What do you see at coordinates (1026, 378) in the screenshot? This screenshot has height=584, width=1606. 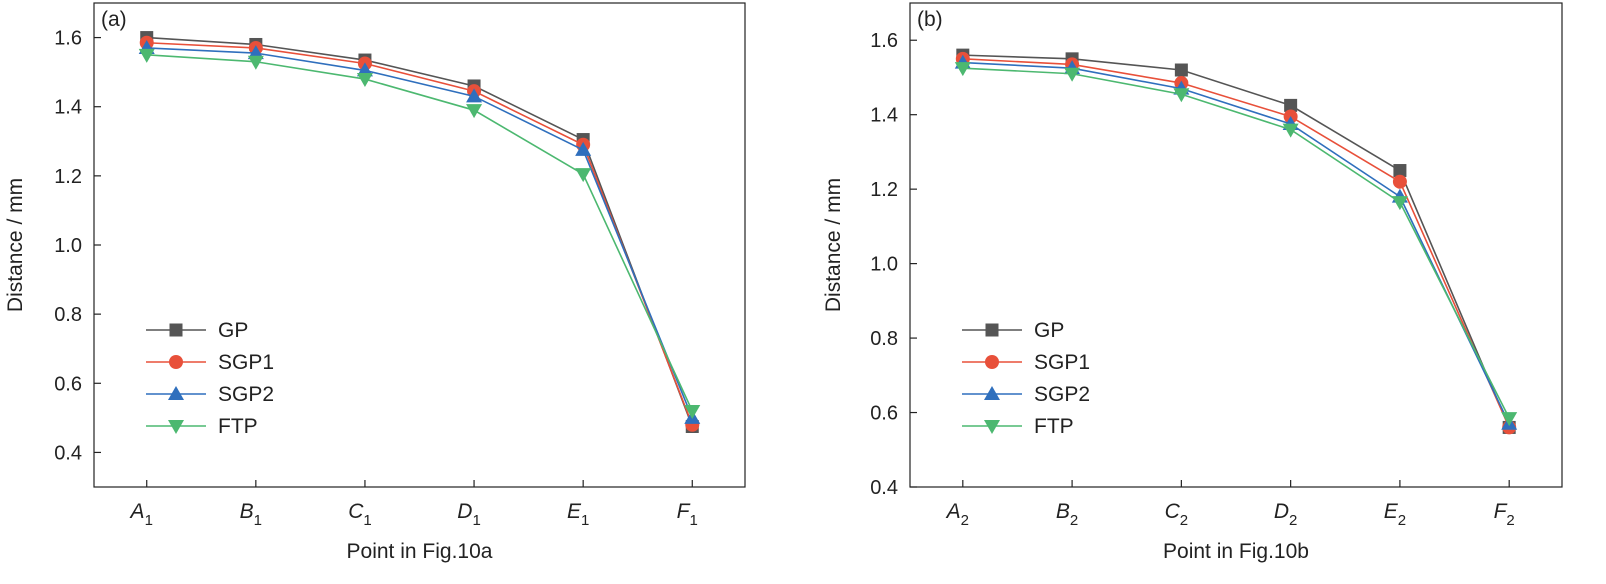 I see `legend: GP SGP1 SGP2 FTP` at bounding box center [1026, 378].